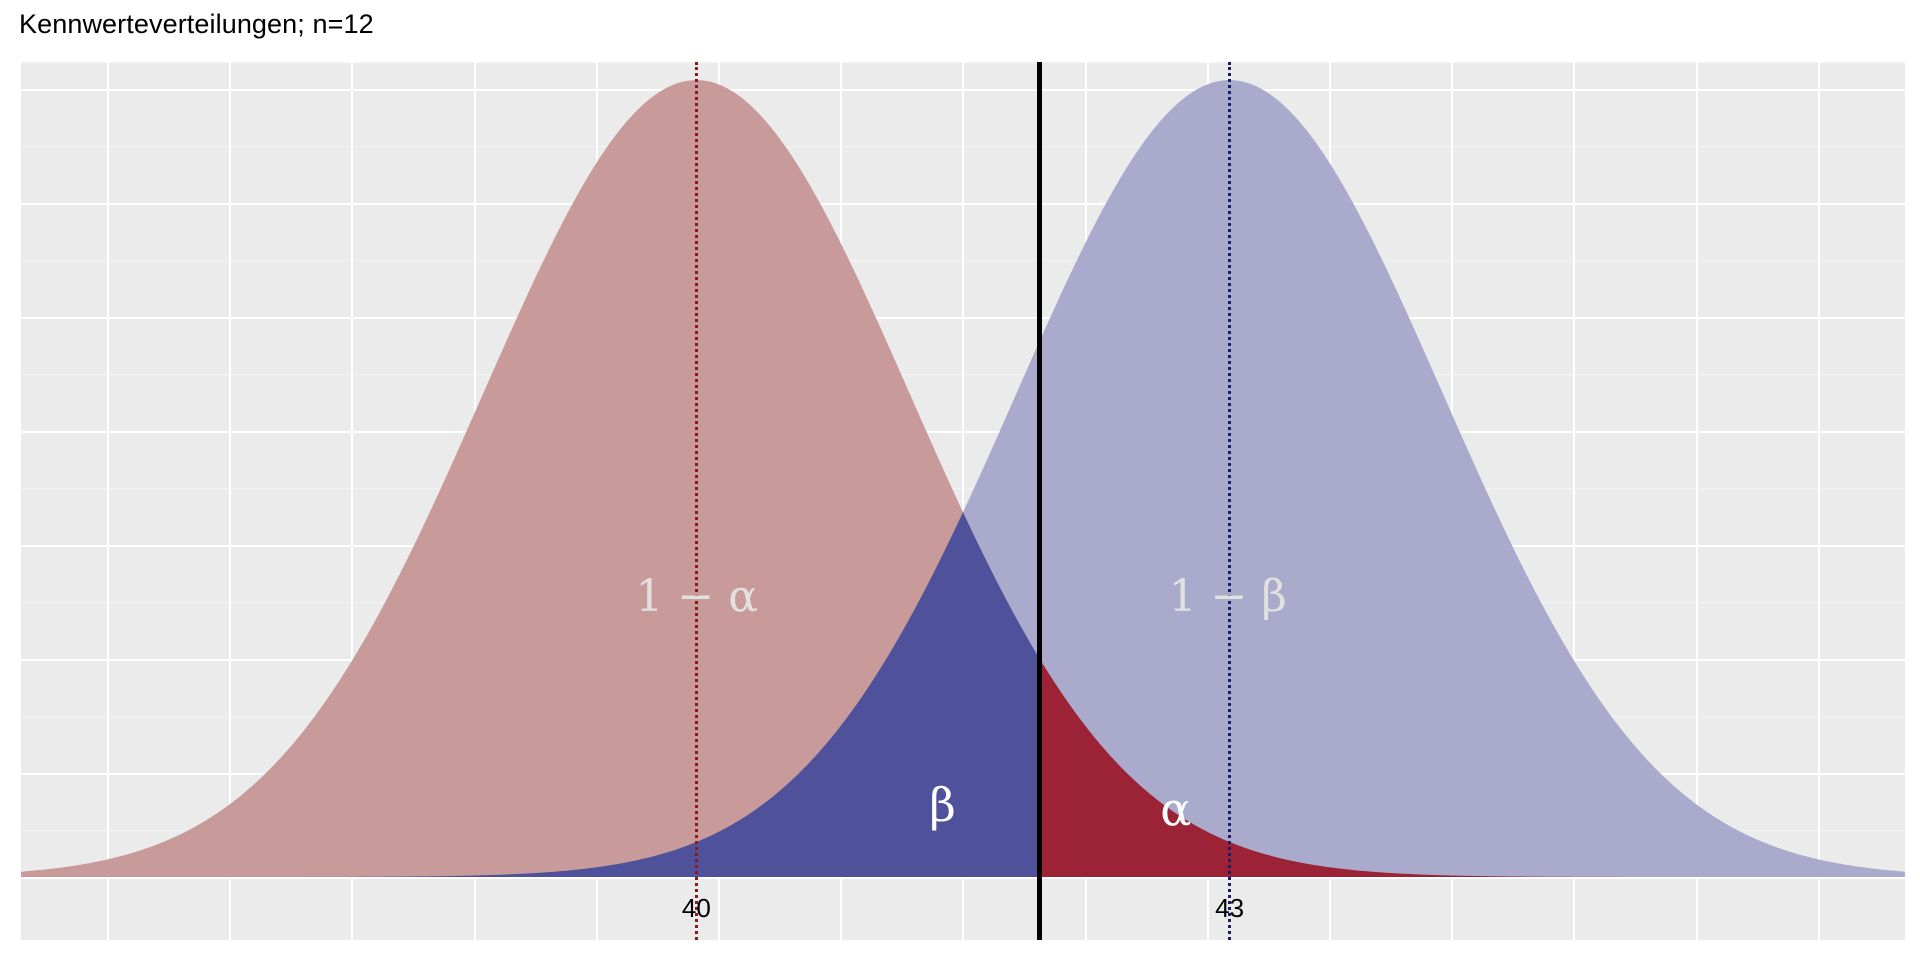  I want to click on alpha-region-area, so click(1472, 767).